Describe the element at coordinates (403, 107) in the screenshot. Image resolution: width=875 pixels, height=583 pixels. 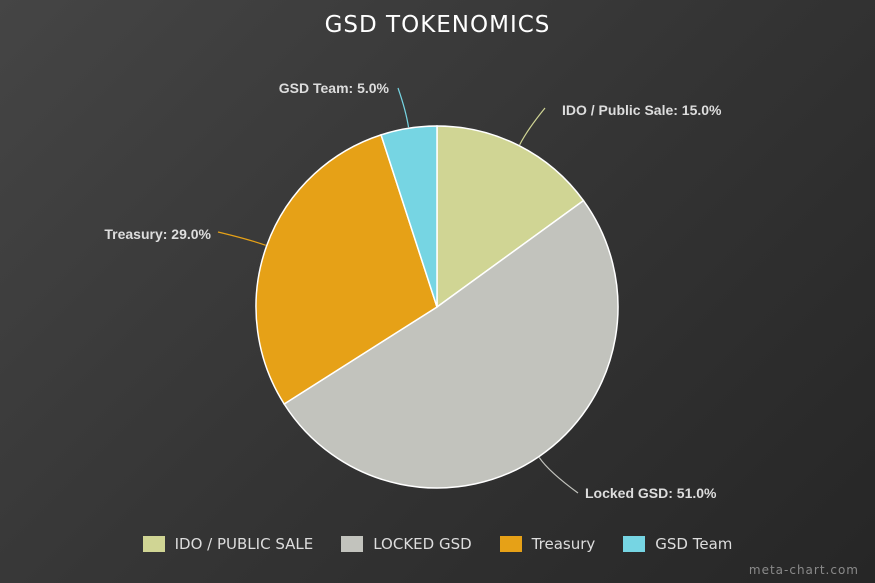
I see `leader-line-gsd-team` at that location.